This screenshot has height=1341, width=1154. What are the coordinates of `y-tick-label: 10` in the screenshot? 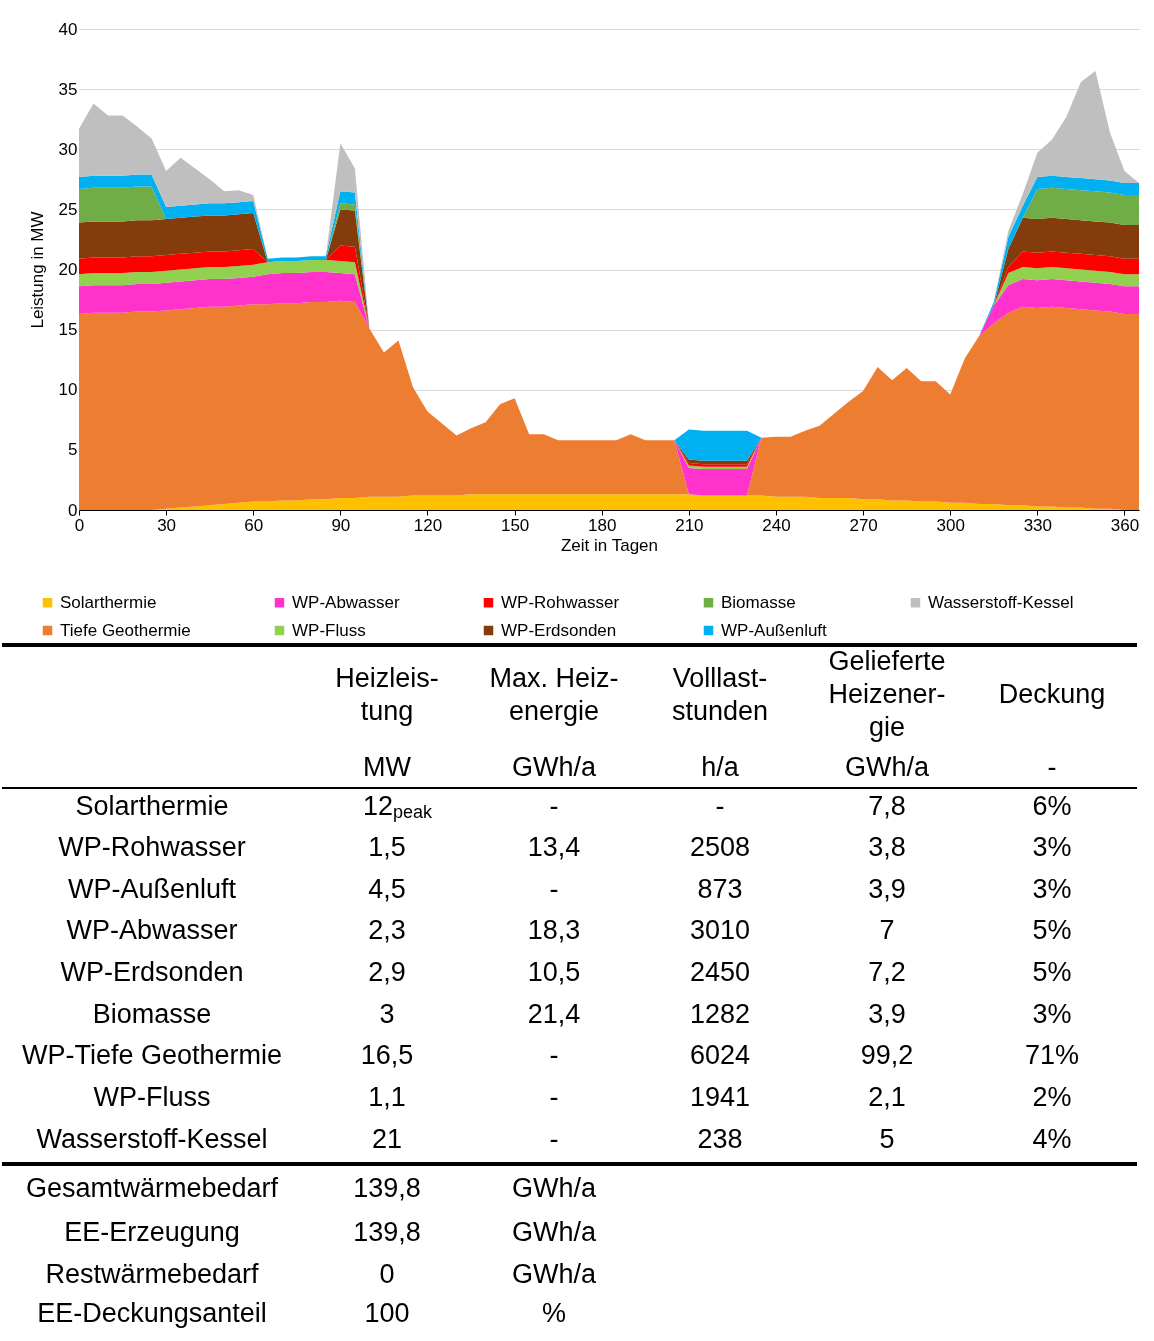 It's located at (68, 390).